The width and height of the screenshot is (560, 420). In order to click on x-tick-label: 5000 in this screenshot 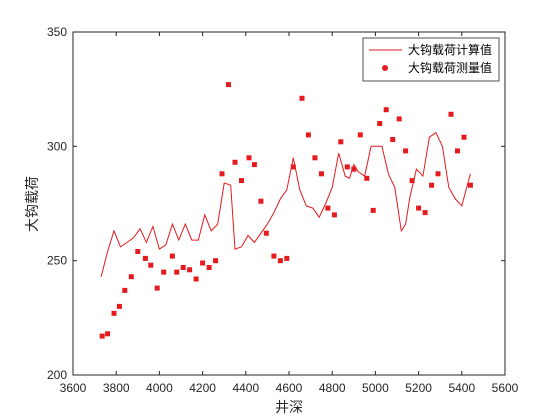, I will do `click(375, 388)`.